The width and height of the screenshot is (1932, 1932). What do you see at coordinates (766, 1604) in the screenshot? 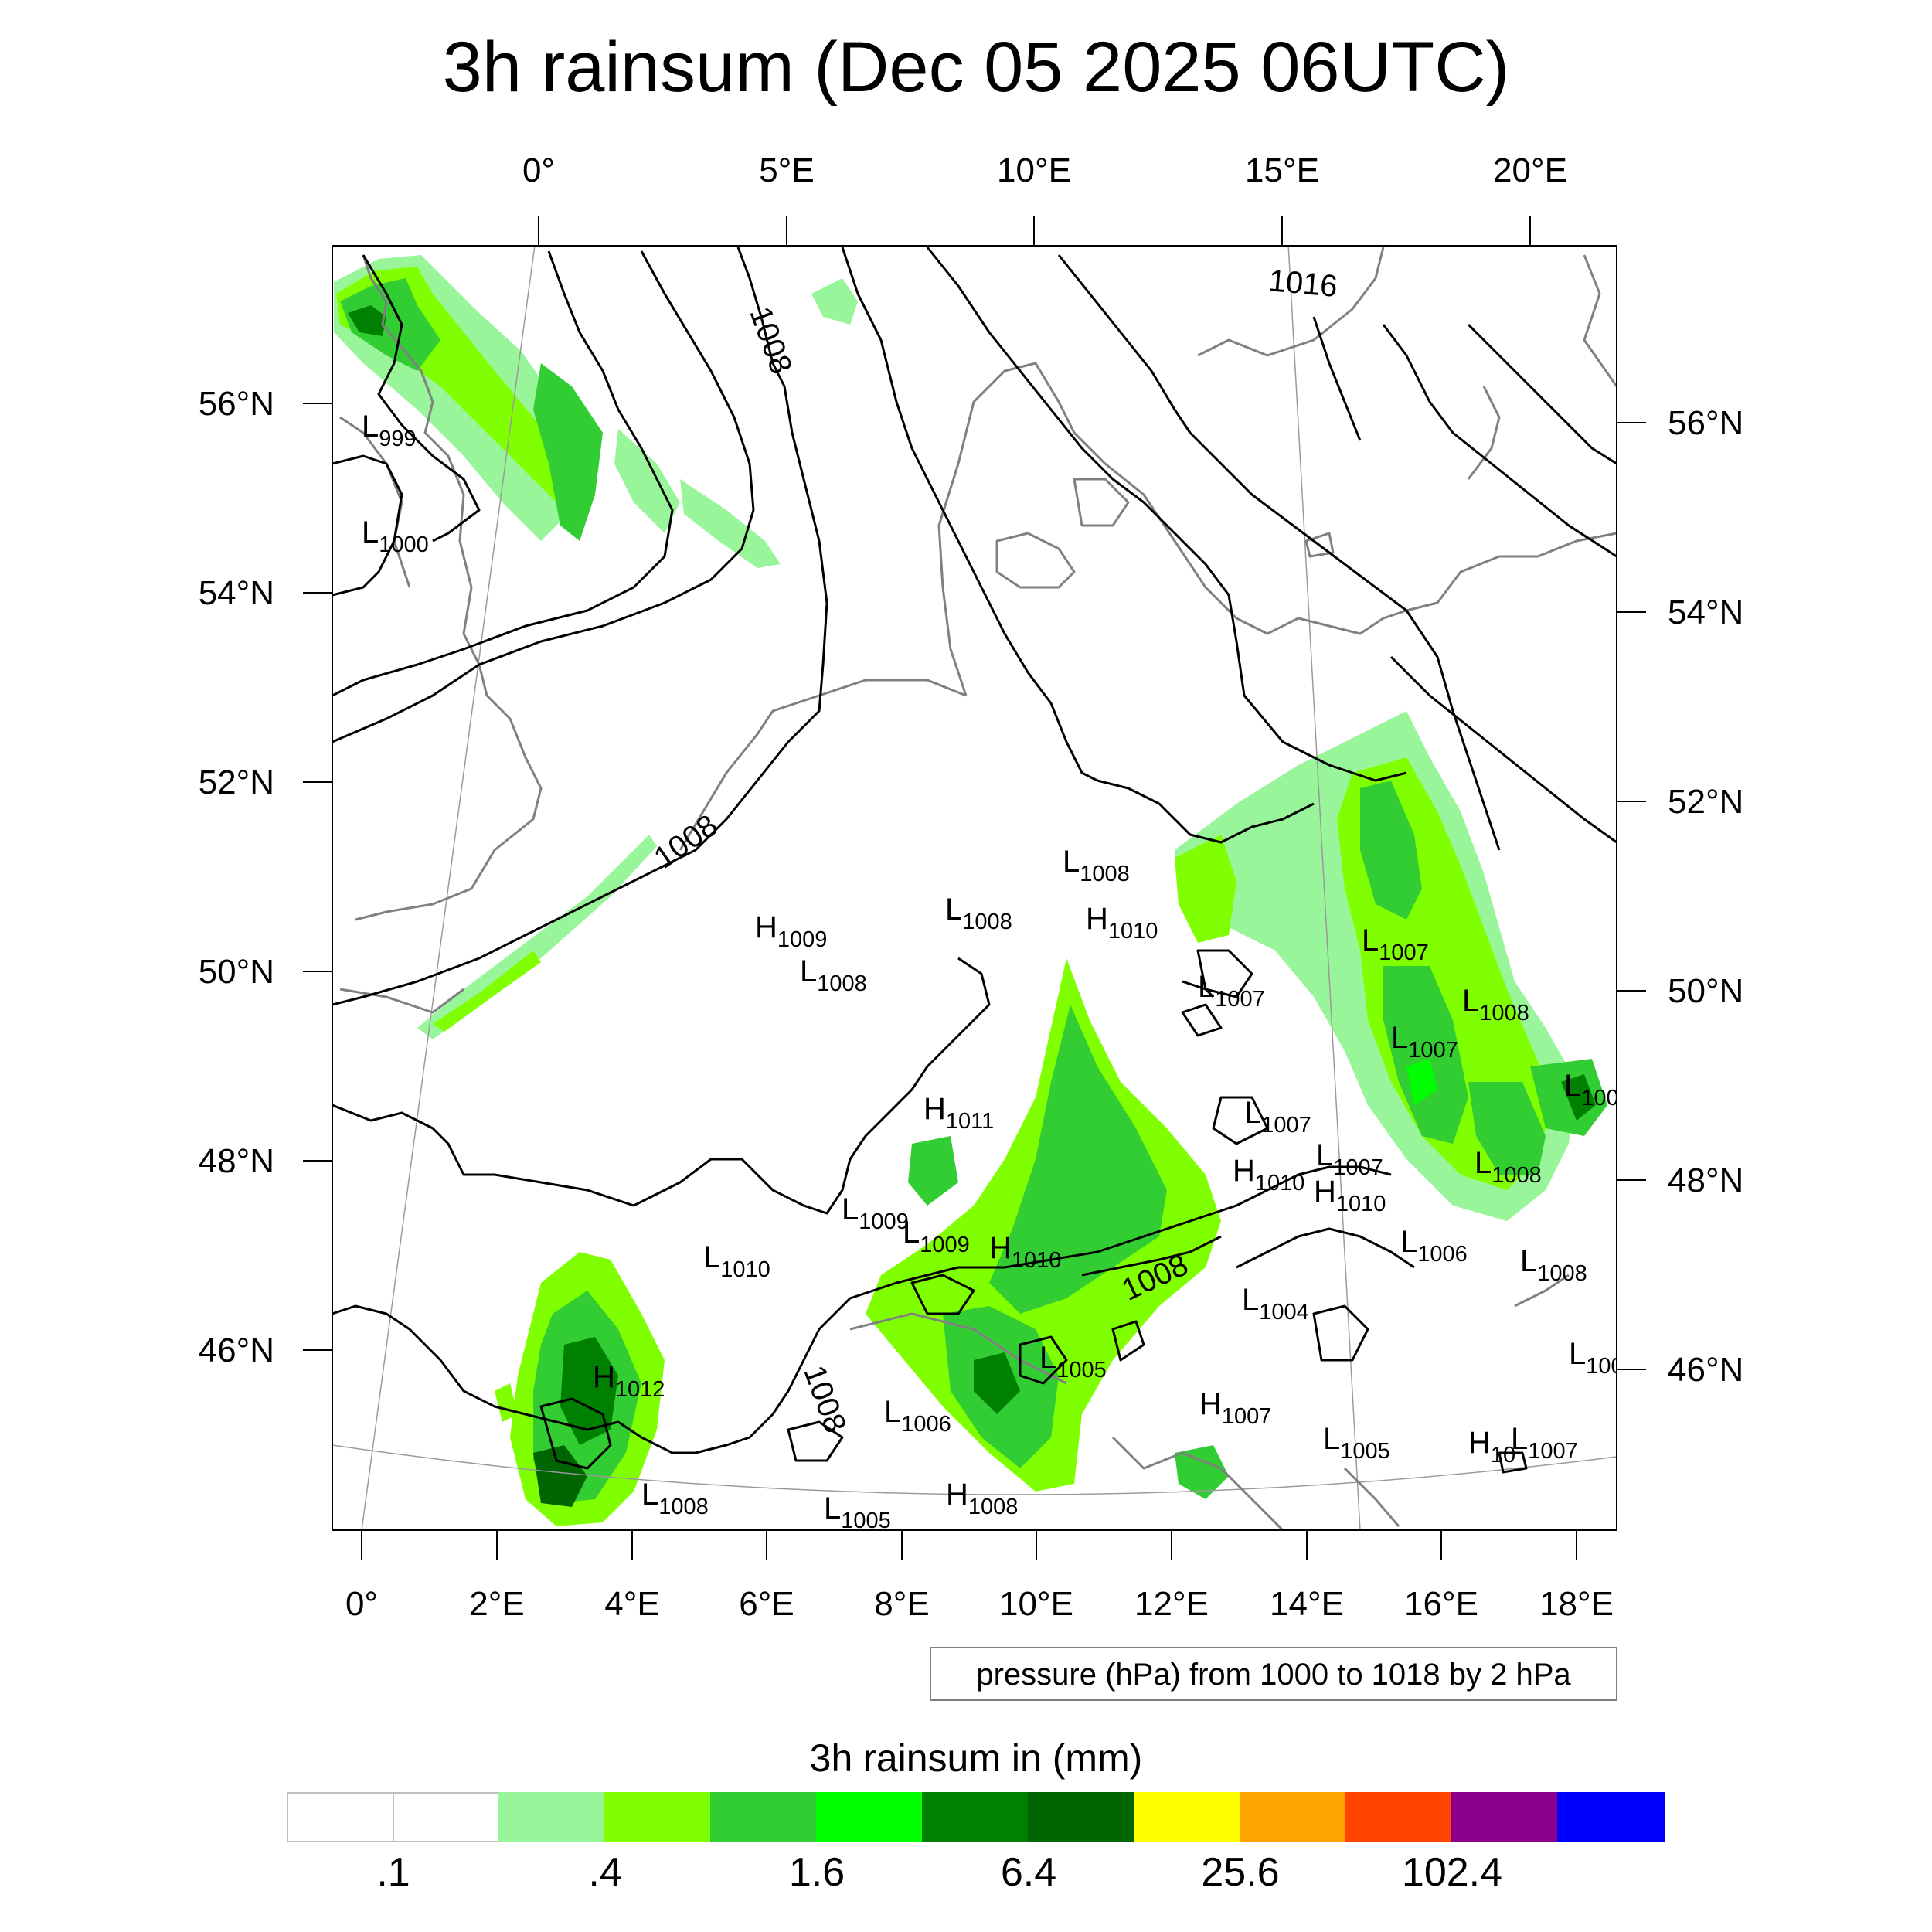
I see `lon-label: 6°E` at bounding box center [766, 1604].